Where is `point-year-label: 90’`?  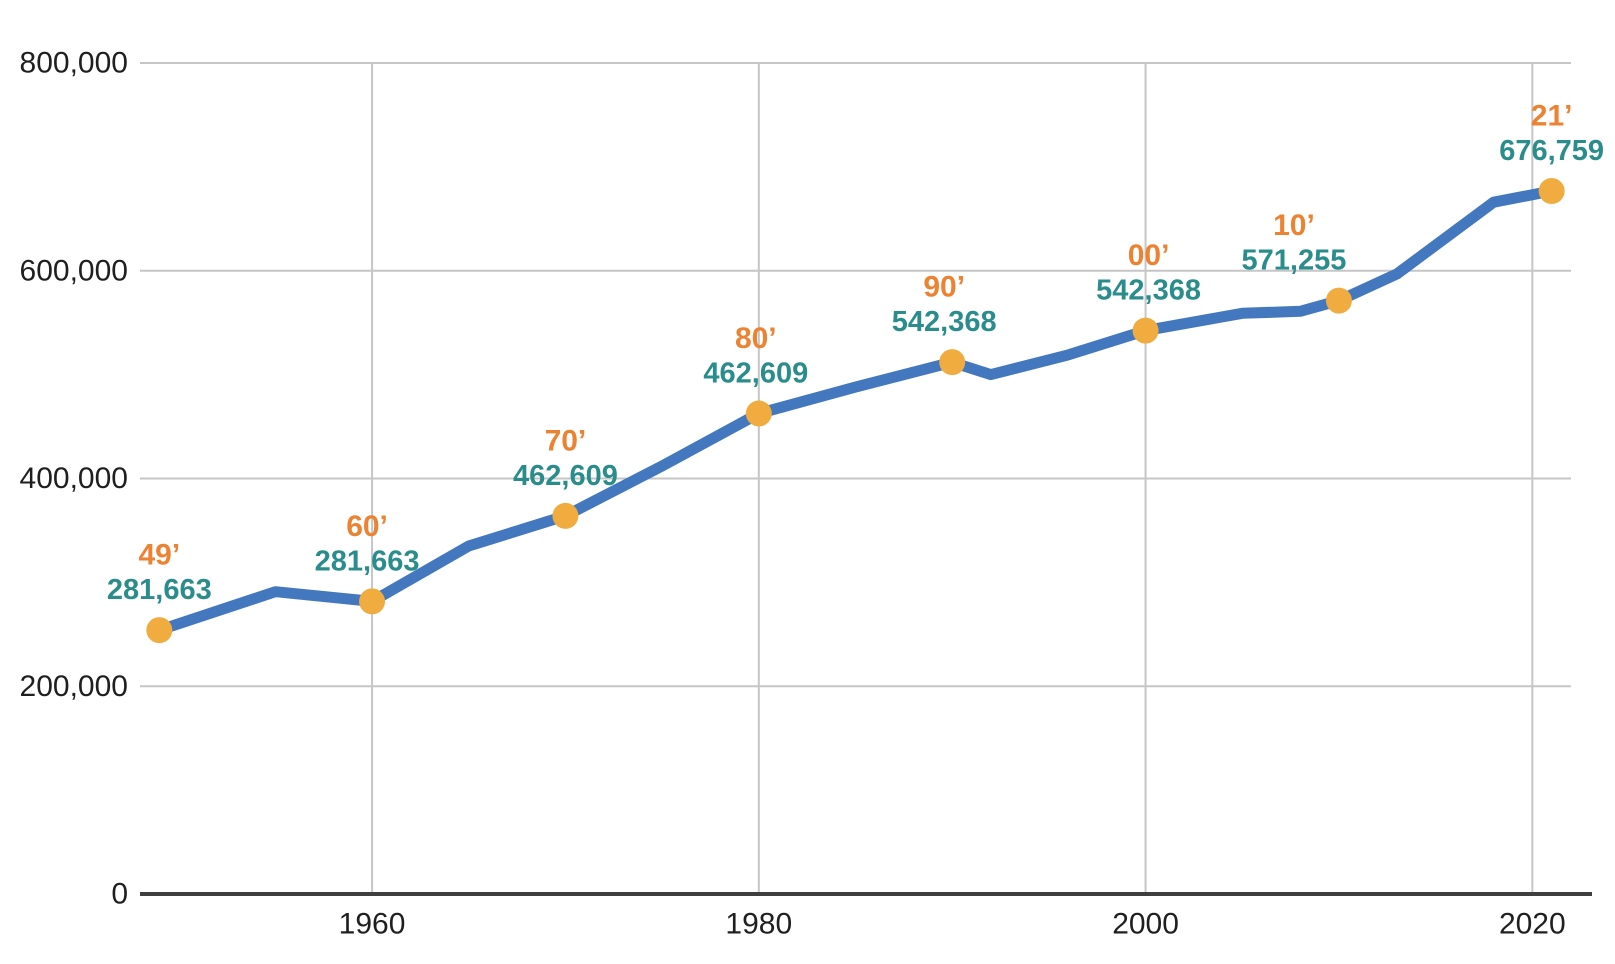 point-year-label: 90’ is located at coordinates (944, 287).